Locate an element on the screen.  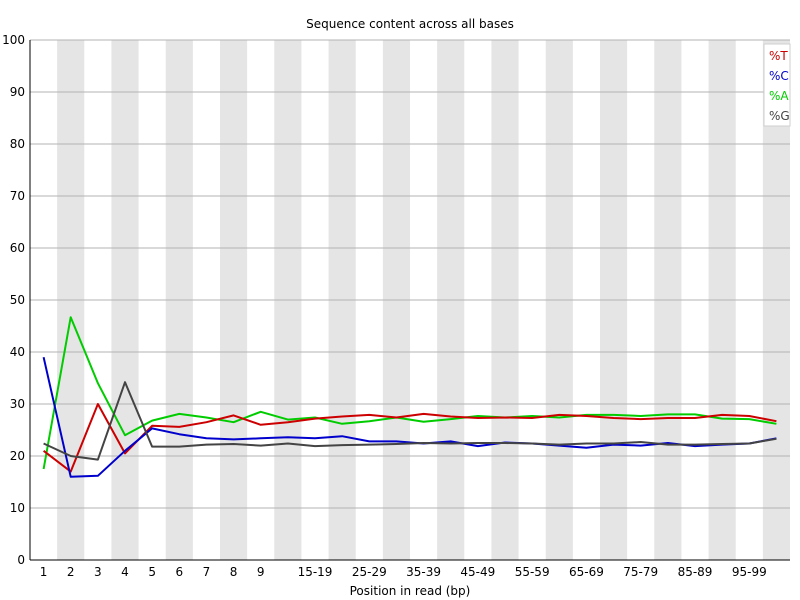
legend-entry: %A is located at coordinates (779, 96).